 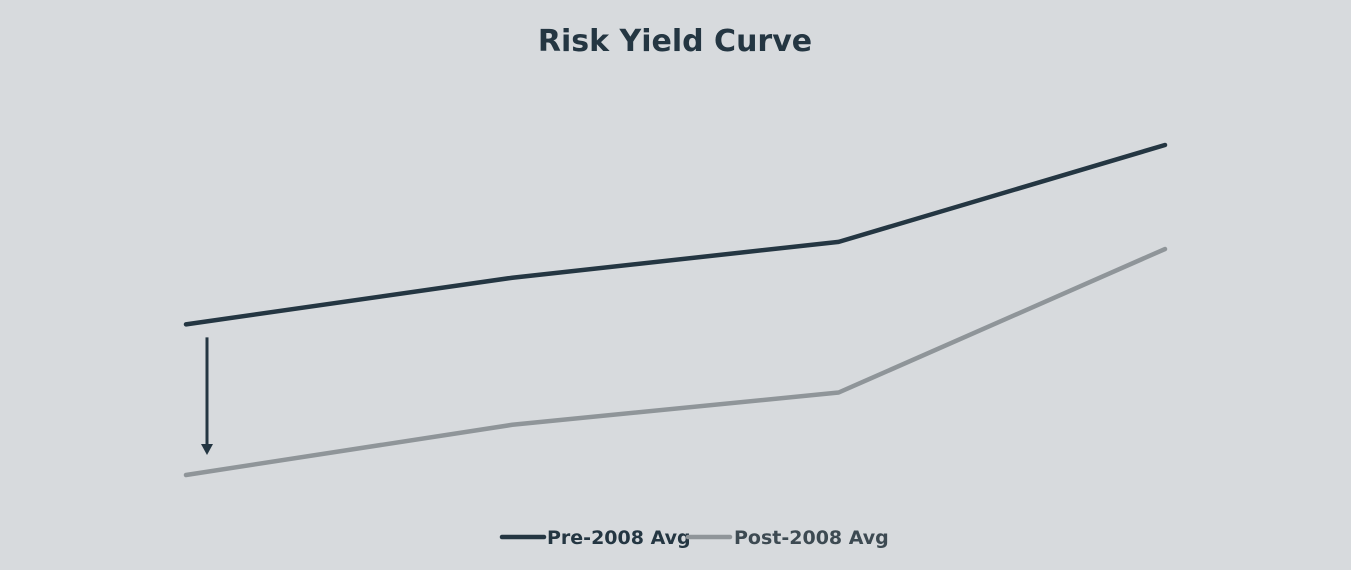 What do you see at coordinates (619, 538) in the screenshot?
I see `legend-label-pre-2008: Pre-2008 Avg` at bounding box center [619, 538].